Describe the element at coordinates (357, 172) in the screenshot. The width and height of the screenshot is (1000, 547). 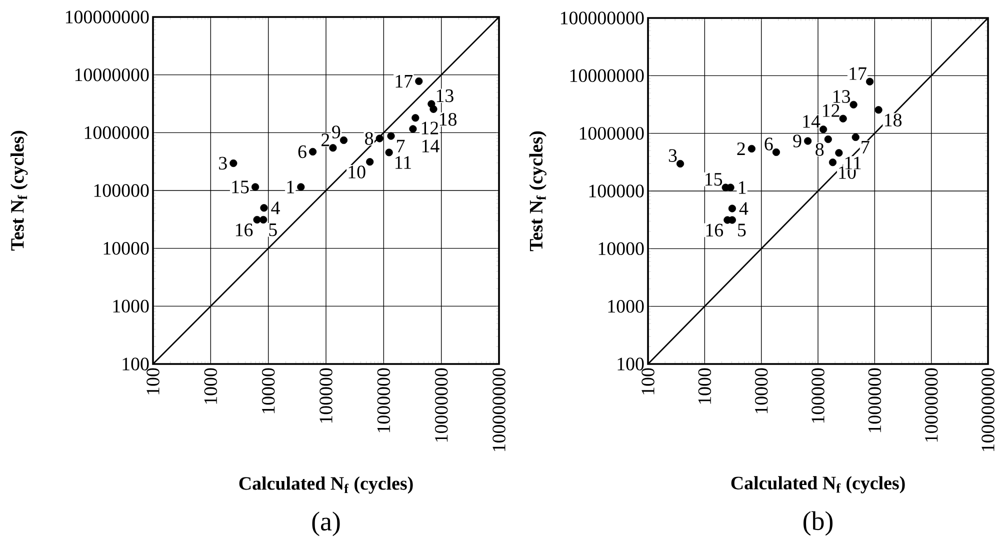
I see `annotation: 10` at that location.